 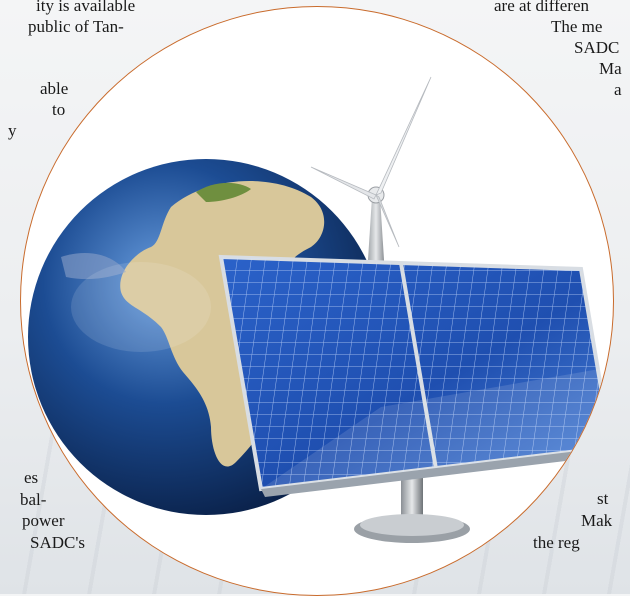 I want to click on left-text-line-6: es, so click(x=31, y=477).